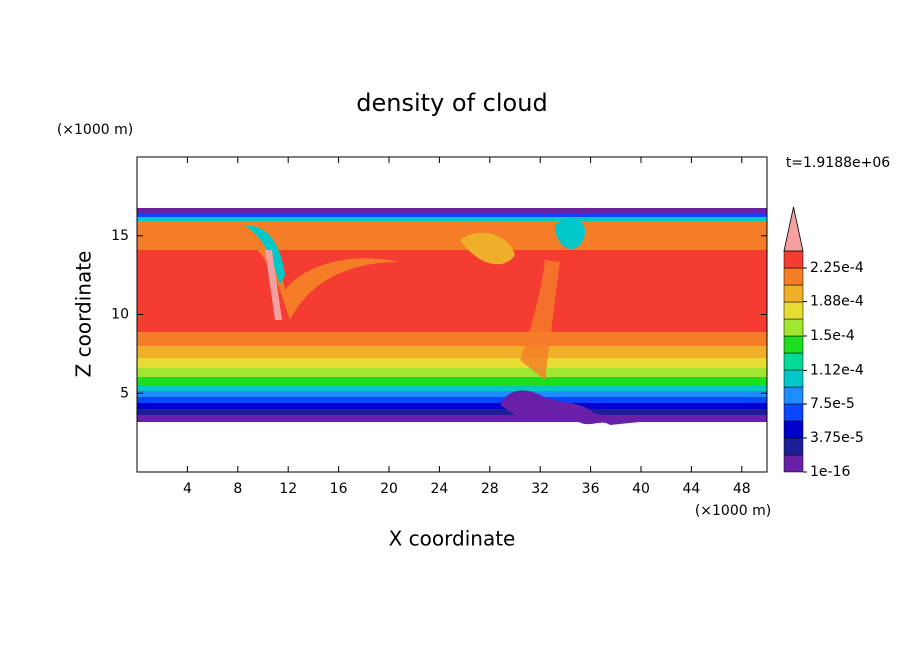 The height and width of the screenshot is (654, 904). What do you see at coordinates (837, 370) in the screenshot?
I see `colorbar-tick-label: 1.12e-4` at bounding box center [837, 370].